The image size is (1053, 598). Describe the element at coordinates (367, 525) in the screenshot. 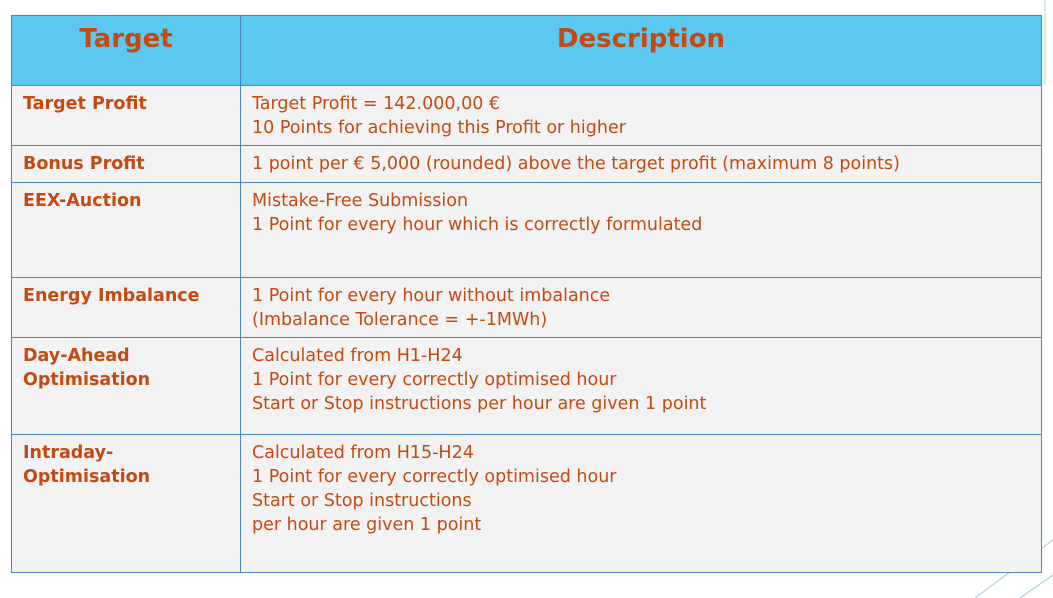

I see `description-line: per hour are given 1 point` at that location.